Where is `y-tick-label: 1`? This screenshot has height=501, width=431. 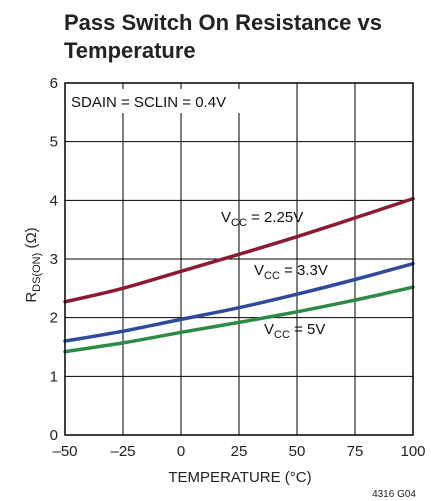 y-tick-label: 1 is located at coordinates (54, 376).